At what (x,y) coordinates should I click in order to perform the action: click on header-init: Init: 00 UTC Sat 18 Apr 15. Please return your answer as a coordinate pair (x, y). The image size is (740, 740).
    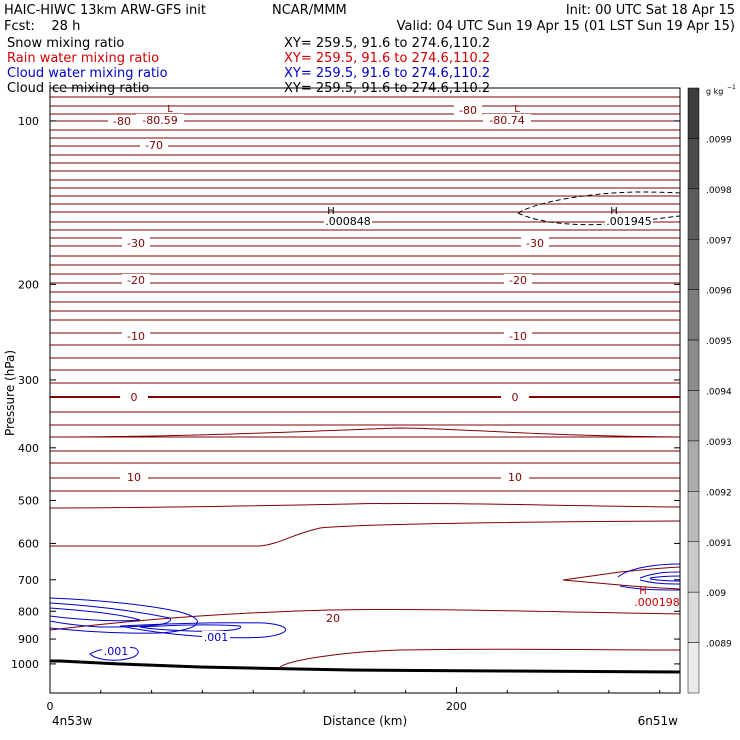
    Looking at the image, I should click on (650, 10).